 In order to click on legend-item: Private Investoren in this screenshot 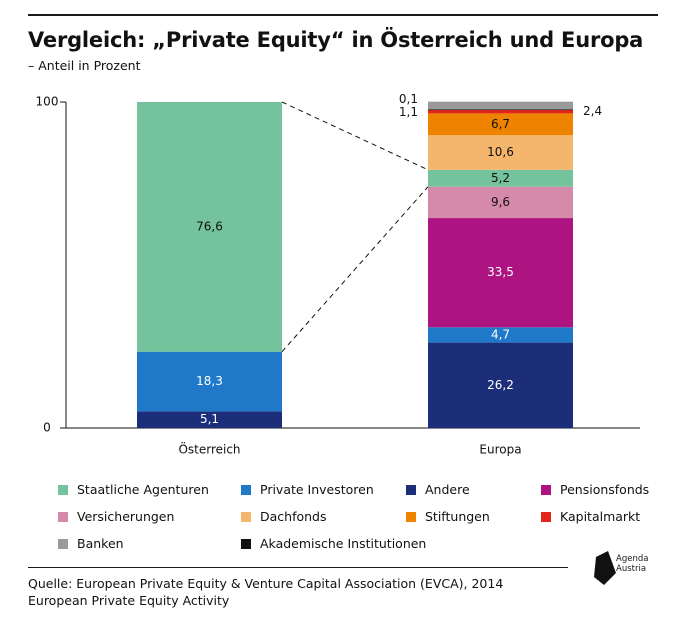, I will do `click(307, 489)`.